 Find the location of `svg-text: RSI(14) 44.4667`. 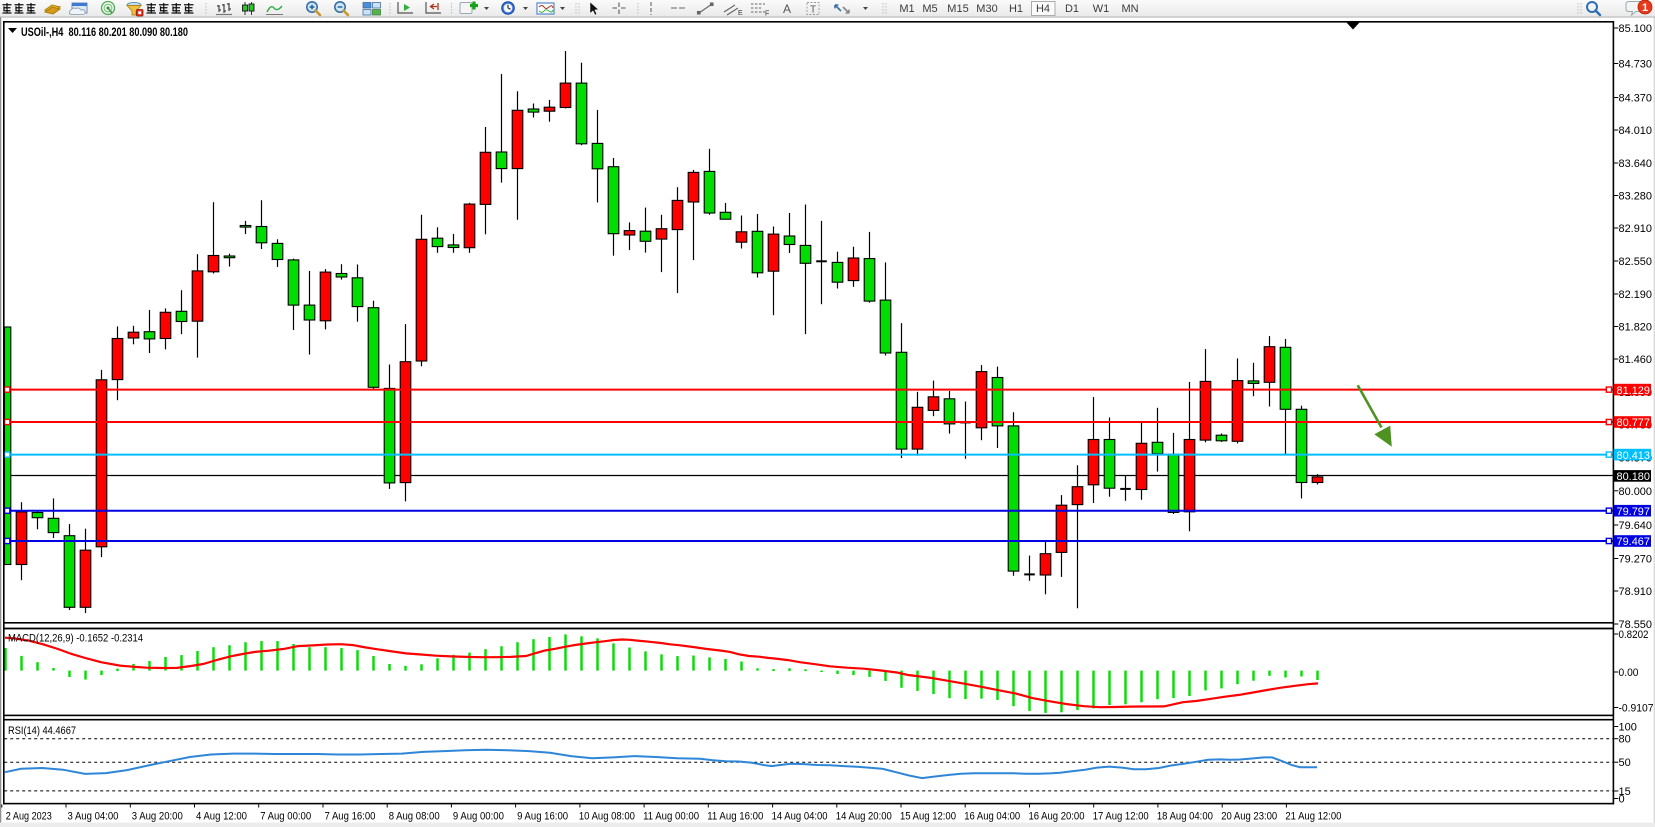

svg-text: RSI(14) 44.4667 is located at coordinates (42, 731).